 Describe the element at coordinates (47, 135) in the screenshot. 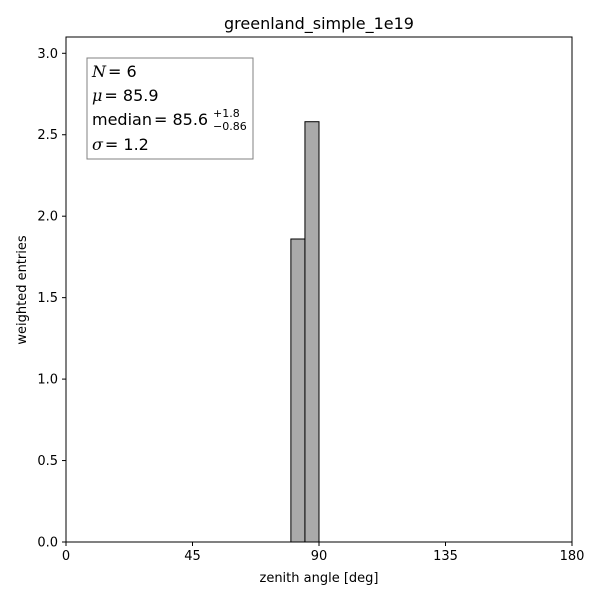

I see `y-tick-label: 2.5` at that location.